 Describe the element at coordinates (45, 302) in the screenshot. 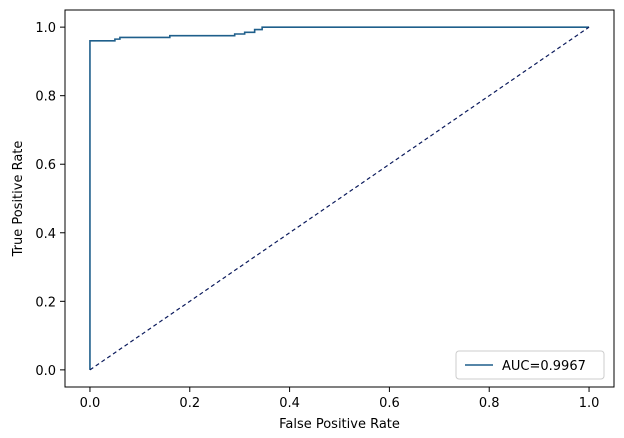

I see `y-tick-label: 0.2` at that location.